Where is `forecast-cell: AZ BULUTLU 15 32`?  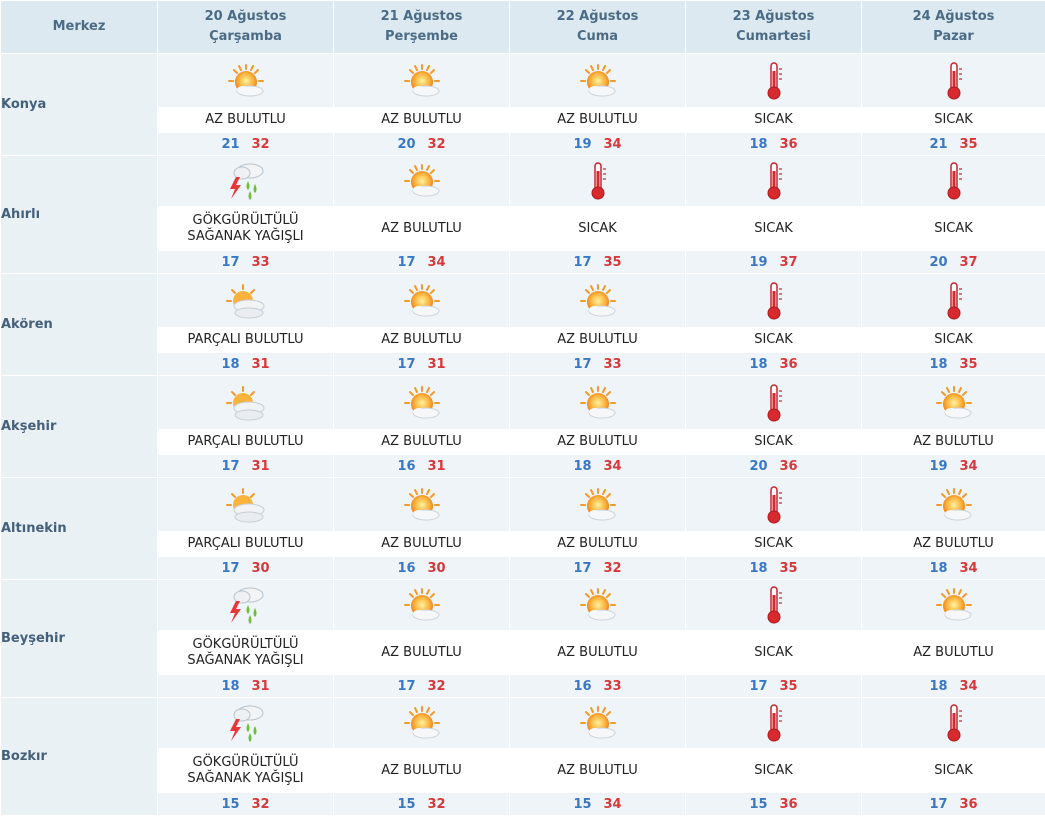
forecast-cell: AZ BULUTLU 15 32 is located at coordinates (421, 756).